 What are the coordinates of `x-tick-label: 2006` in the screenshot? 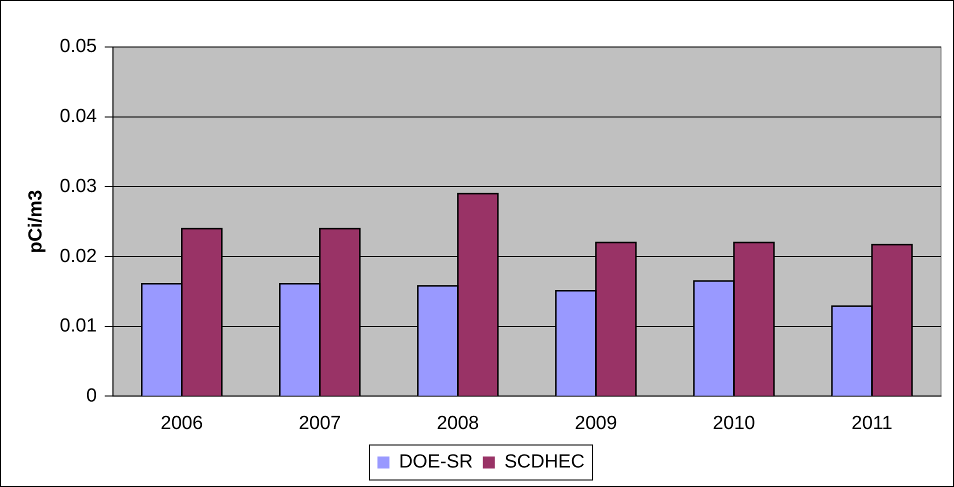 It's located at (181, 423).